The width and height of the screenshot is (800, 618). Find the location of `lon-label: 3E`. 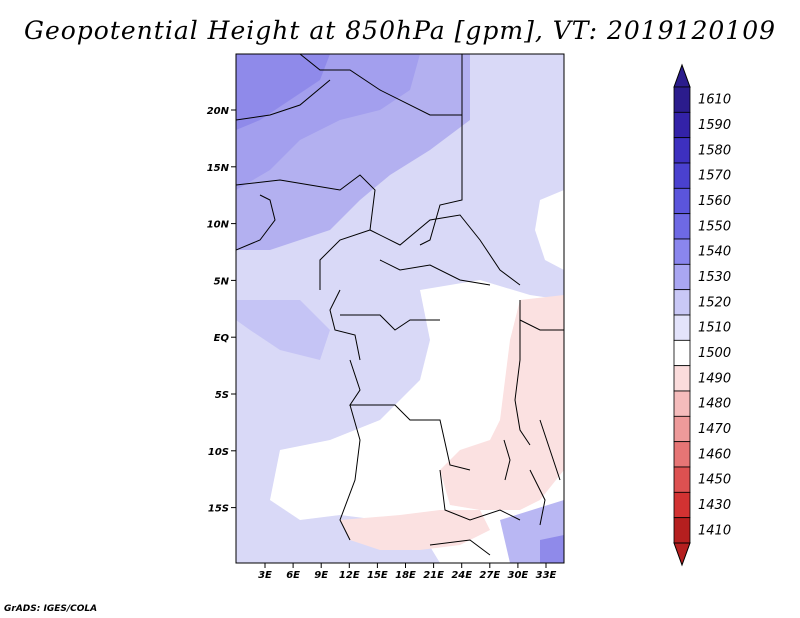

lon-label: 3E is located at coordinates (265, 575).